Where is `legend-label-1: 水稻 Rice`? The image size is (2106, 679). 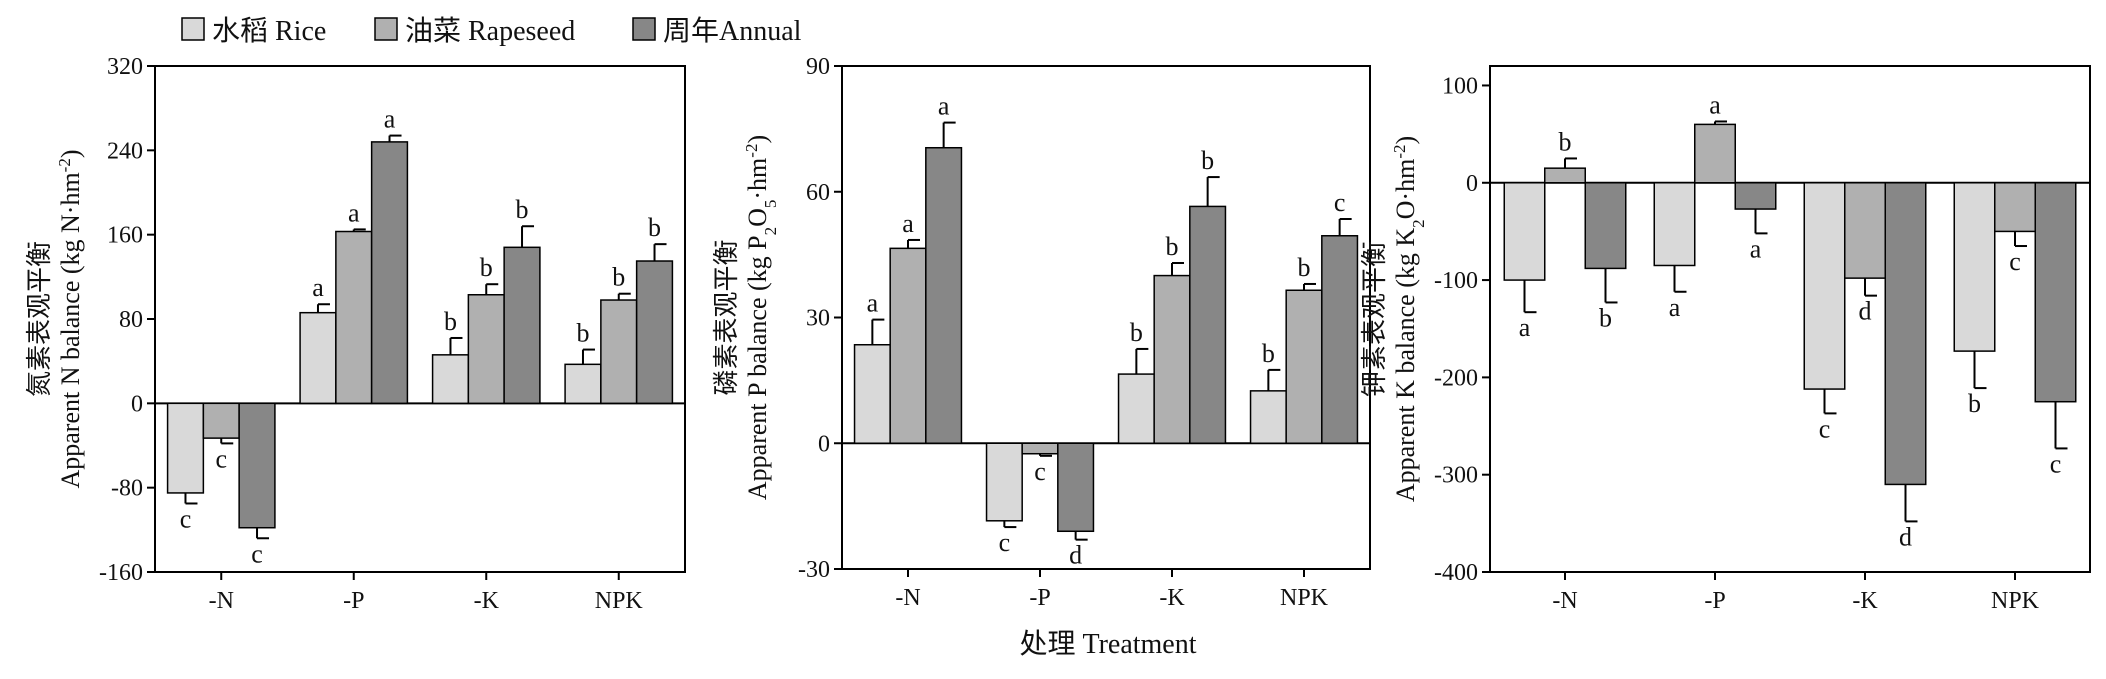
legend-label-1: 水稻 Rice is located at coordinates (269, 31).